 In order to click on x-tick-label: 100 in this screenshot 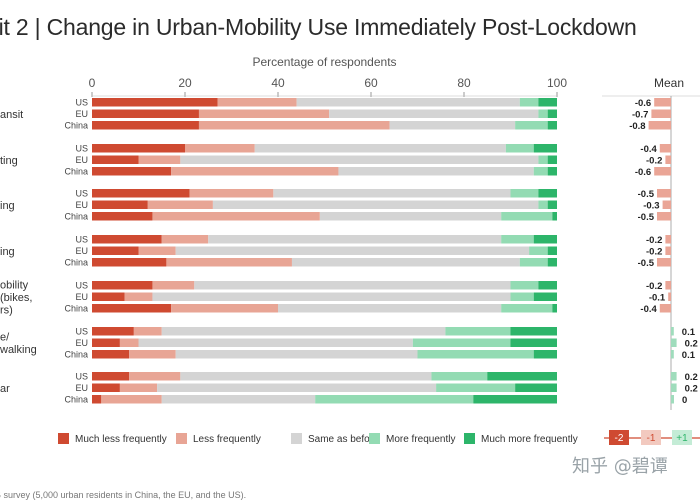, I will do `click(557, 83)`.